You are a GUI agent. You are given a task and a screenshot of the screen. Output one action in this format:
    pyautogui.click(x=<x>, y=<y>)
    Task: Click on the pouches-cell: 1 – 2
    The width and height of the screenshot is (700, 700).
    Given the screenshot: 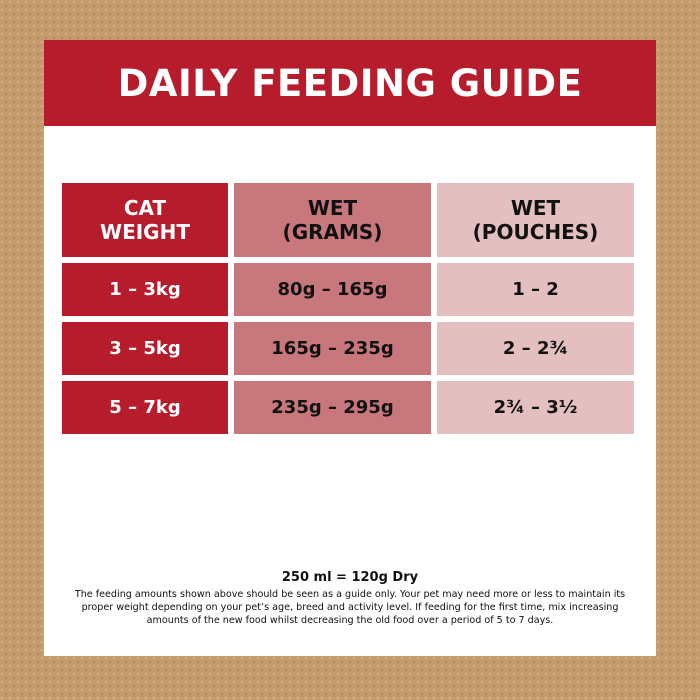 What is the action you would take?
    pyautogui.click(x=535, y=289)
    